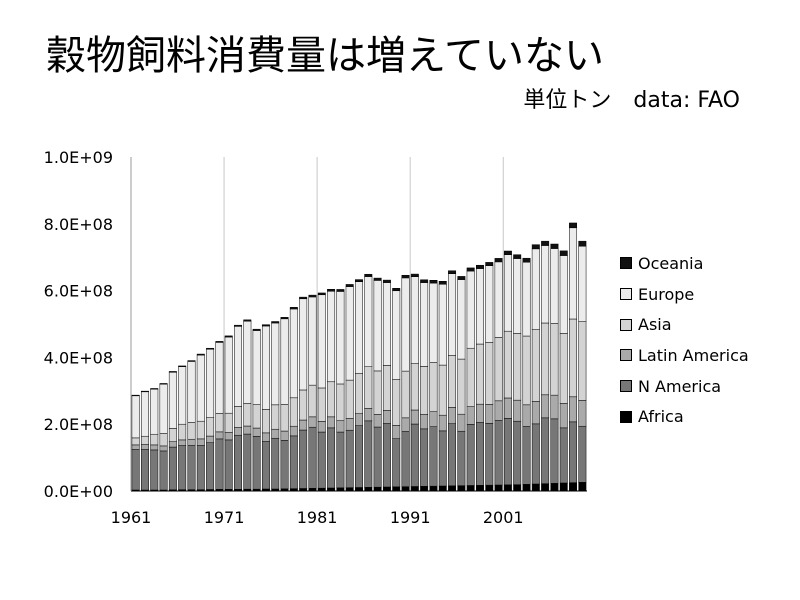 This screenshot has width=800, height=600. What do you see at coordinates (247, 415) in the screenshot?
I see `bar-asia-1973` at bounding box center [247, 415].